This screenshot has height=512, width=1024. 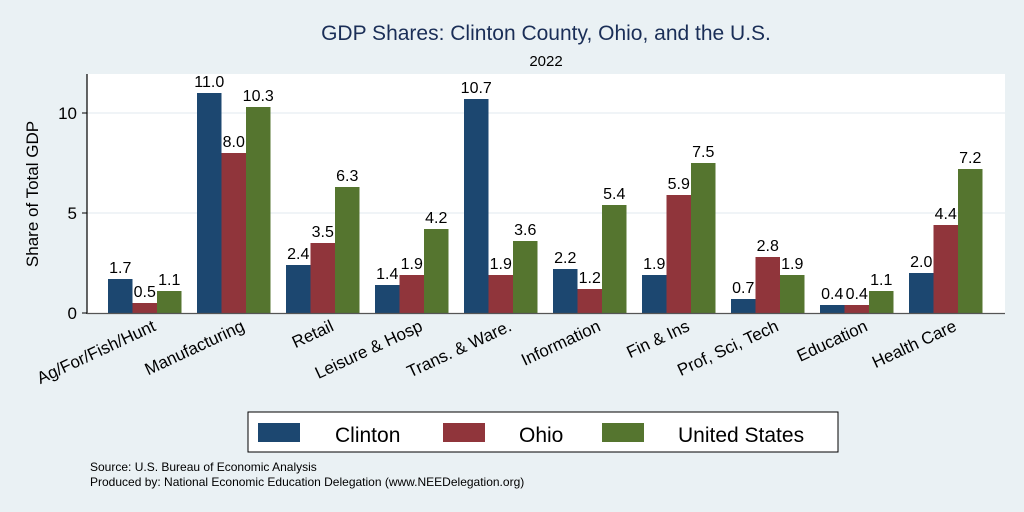 What do you see at coordinates (195, 347) in the screenshot?
I see `category-label: Manufacturing` at bounding box center [195, 347].